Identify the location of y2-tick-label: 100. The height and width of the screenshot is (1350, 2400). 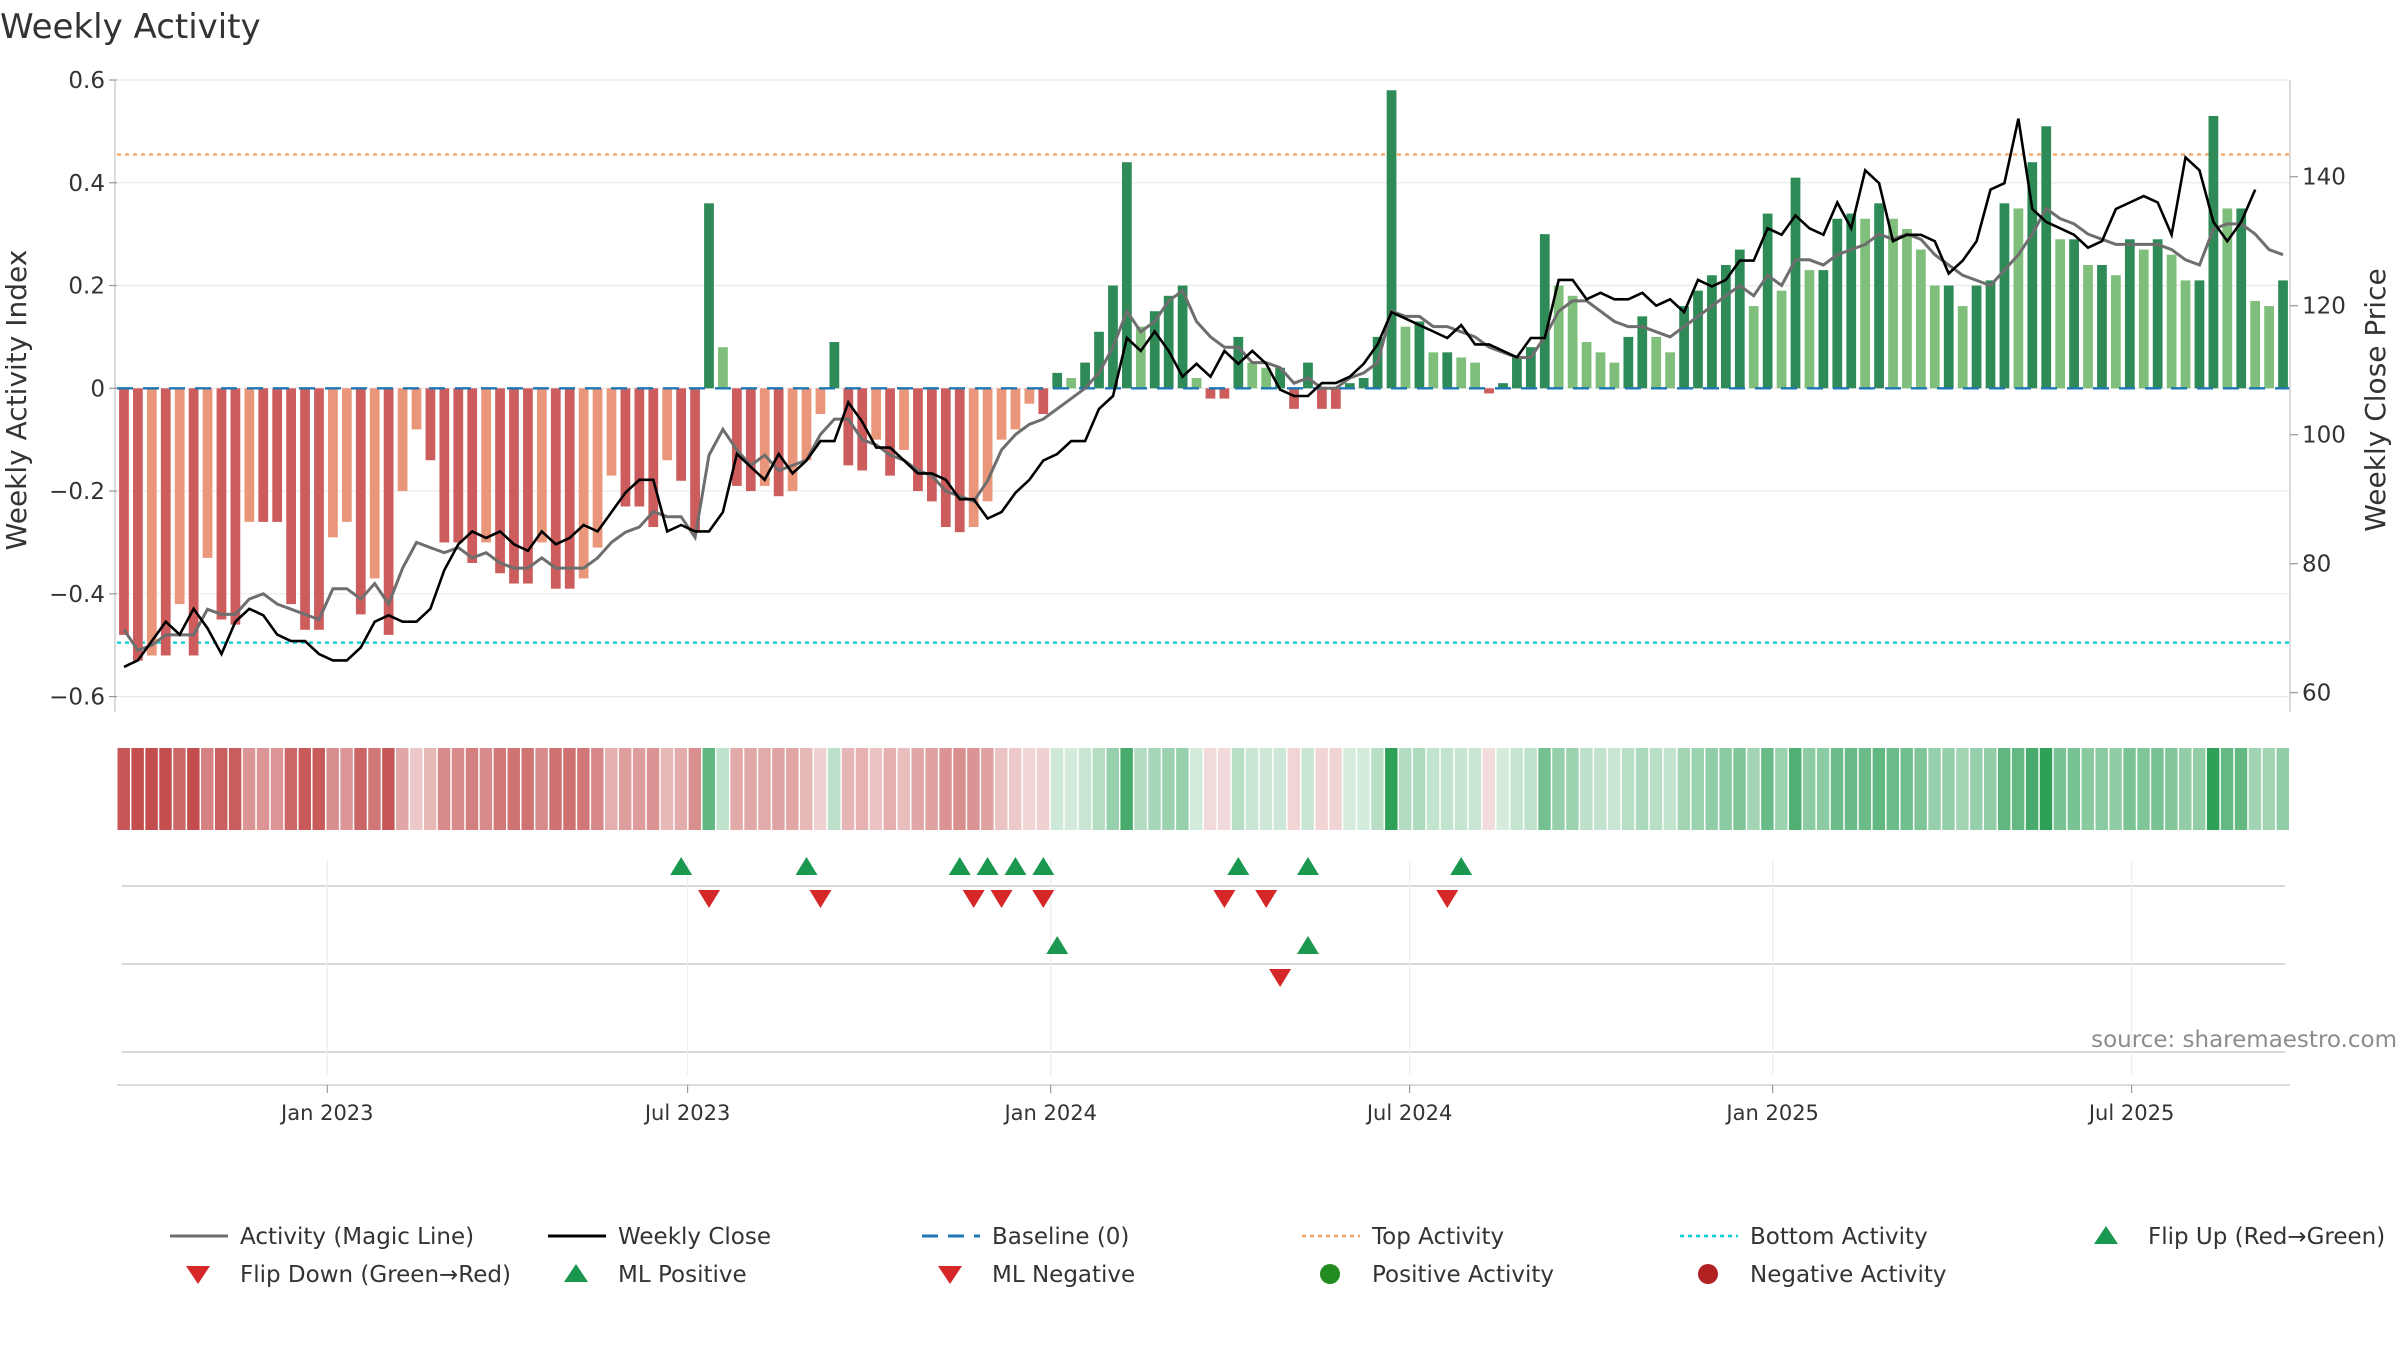
(2324, 436).